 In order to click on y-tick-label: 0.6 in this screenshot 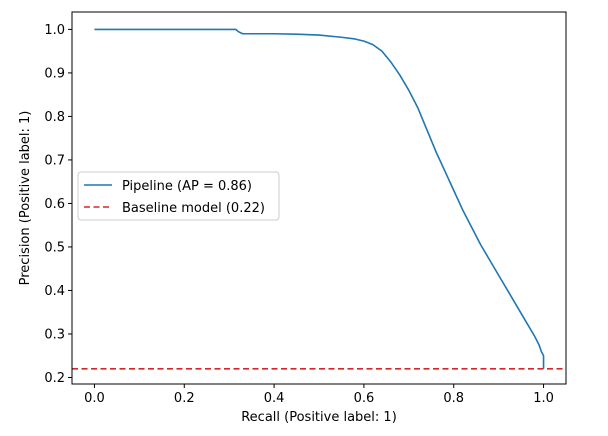, I will do `click(54, 204)`.